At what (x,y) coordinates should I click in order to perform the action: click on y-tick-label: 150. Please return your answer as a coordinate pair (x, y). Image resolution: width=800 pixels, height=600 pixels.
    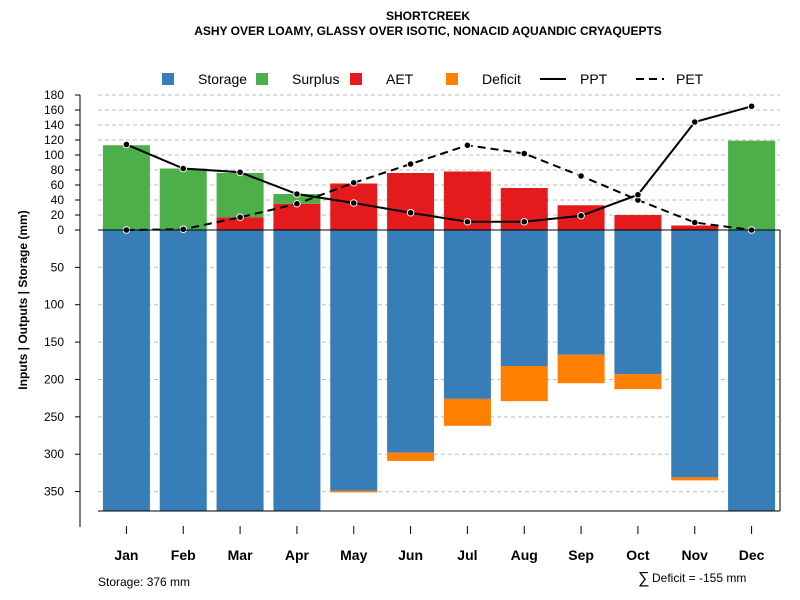
    Looking at the image, I should click on (54, 342).